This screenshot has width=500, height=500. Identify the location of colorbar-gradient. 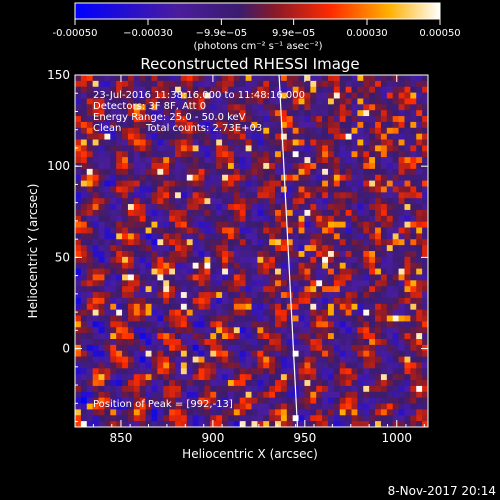
(257, 11).